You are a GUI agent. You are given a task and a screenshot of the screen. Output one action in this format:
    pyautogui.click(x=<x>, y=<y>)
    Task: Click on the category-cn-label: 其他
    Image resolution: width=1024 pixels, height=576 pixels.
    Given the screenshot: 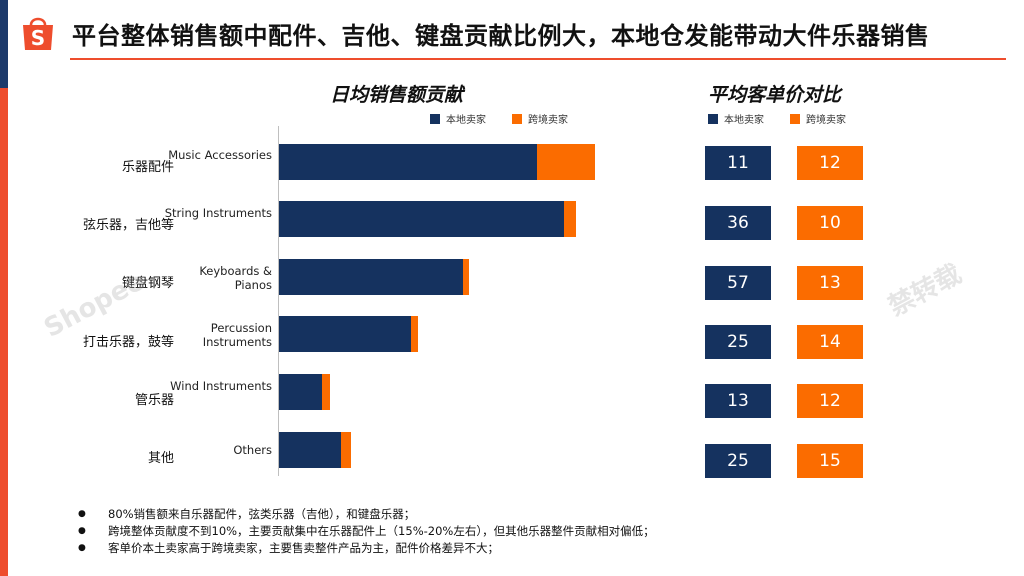 What is the action you would take?
    pyautogui.click(x=160, y=458)
    